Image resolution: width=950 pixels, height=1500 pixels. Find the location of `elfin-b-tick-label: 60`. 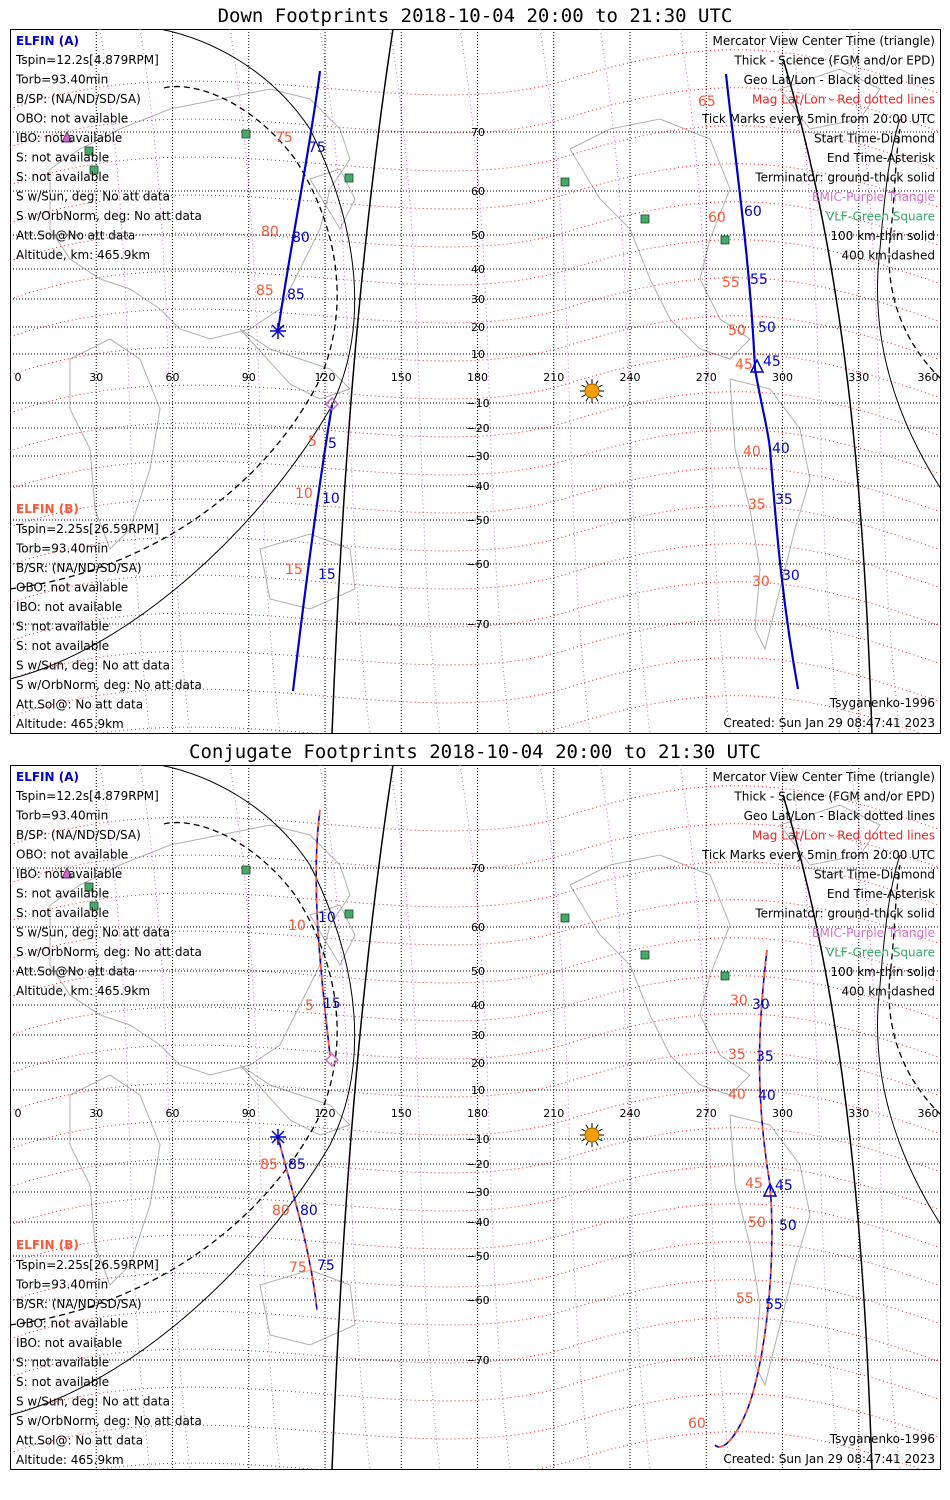

elfin-b-tick-label: 60 is located at coordinates (697, 1424).